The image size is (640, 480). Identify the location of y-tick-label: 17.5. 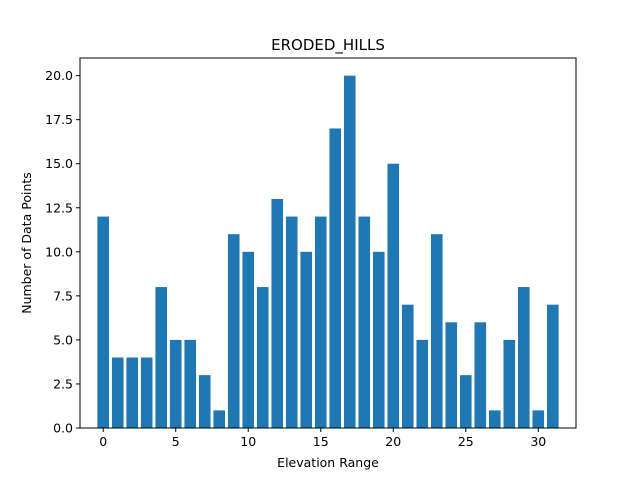
(59, 119).